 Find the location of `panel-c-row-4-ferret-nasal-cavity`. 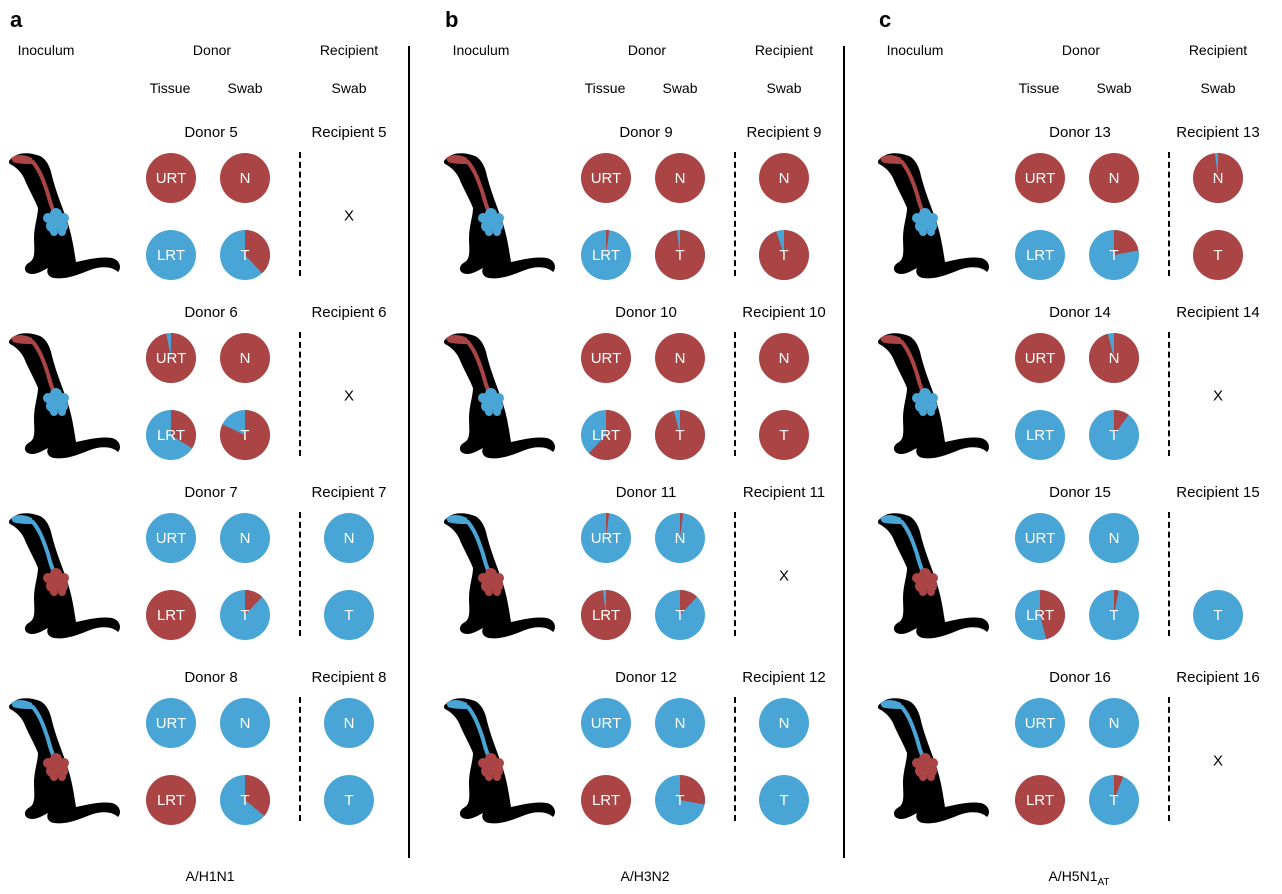

panel-c-row-4-ferret-nasal-cavity is located at coordinates (891, 704).